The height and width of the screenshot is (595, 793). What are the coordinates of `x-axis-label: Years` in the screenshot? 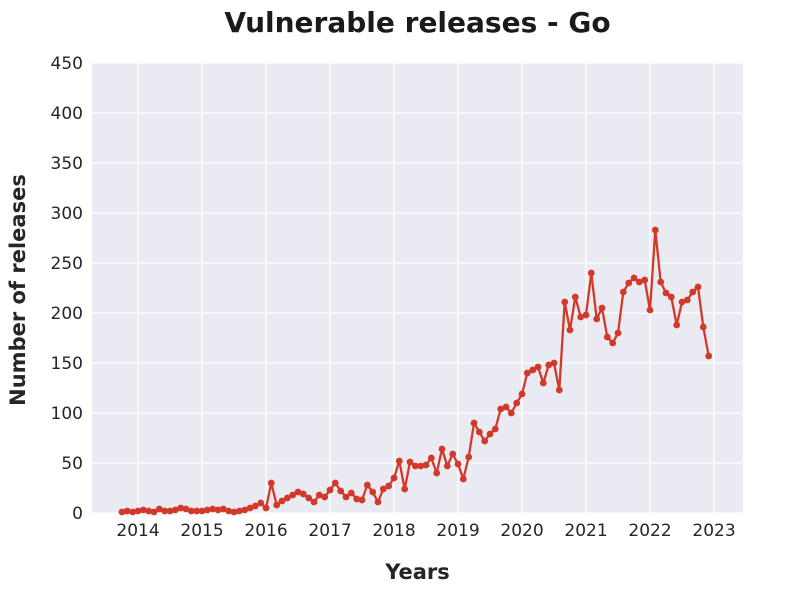 It's located at (417, 572).